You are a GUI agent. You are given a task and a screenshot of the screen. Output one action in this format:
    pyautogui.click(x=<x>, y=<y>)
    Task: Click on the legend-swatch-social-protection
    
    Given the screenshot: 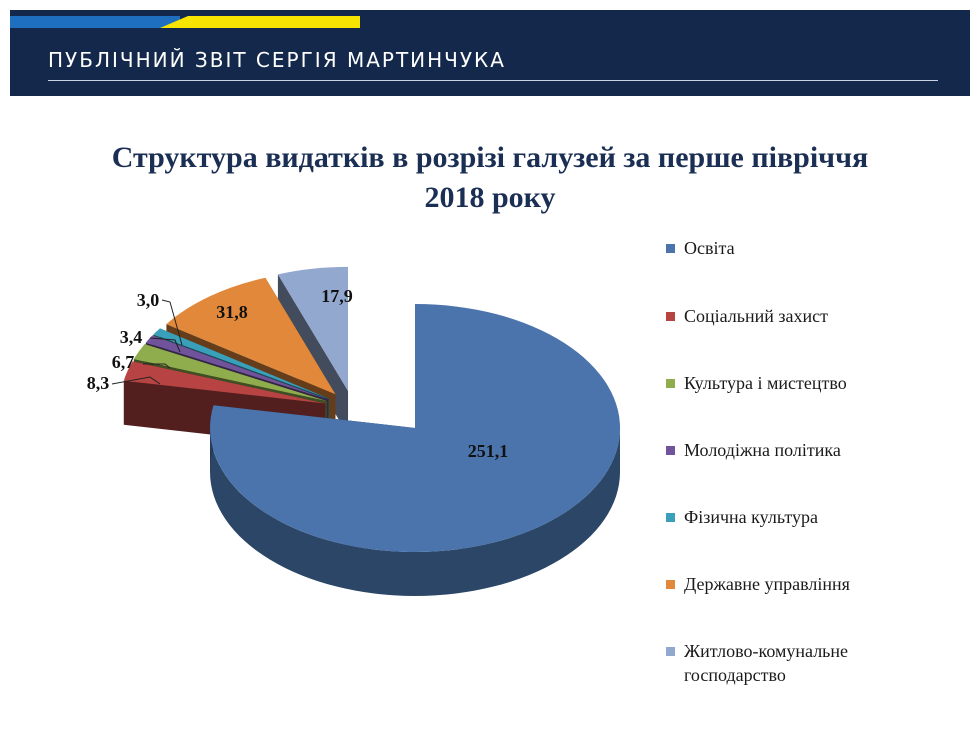 What is the action you would take?
    pyautogui.click(x=670, y=316)
    